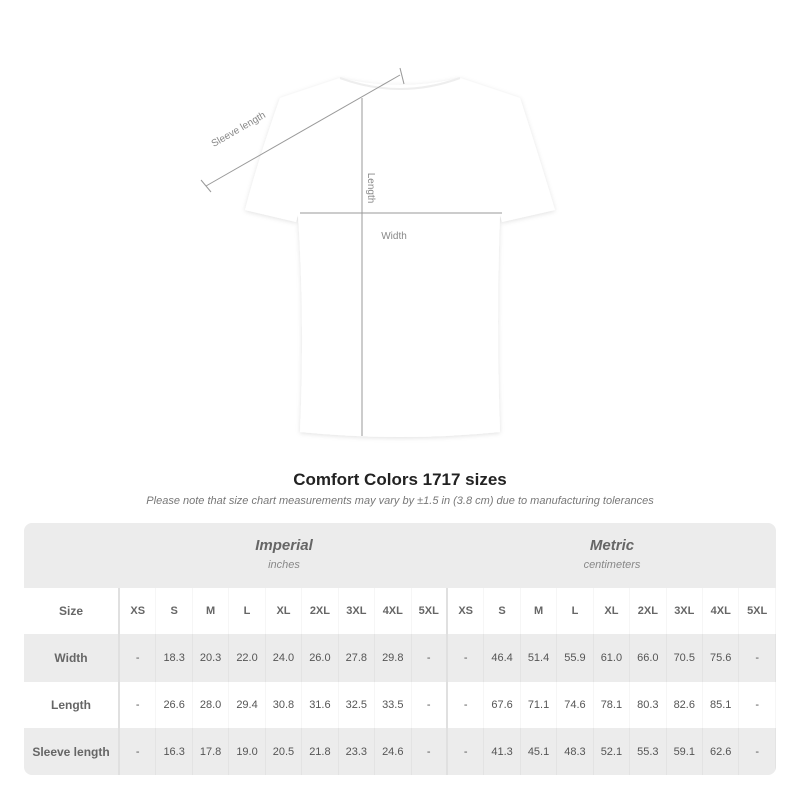 This screenshot has height=800, width=800. I want to click on table-cell: 24.0, so click(284, 658).